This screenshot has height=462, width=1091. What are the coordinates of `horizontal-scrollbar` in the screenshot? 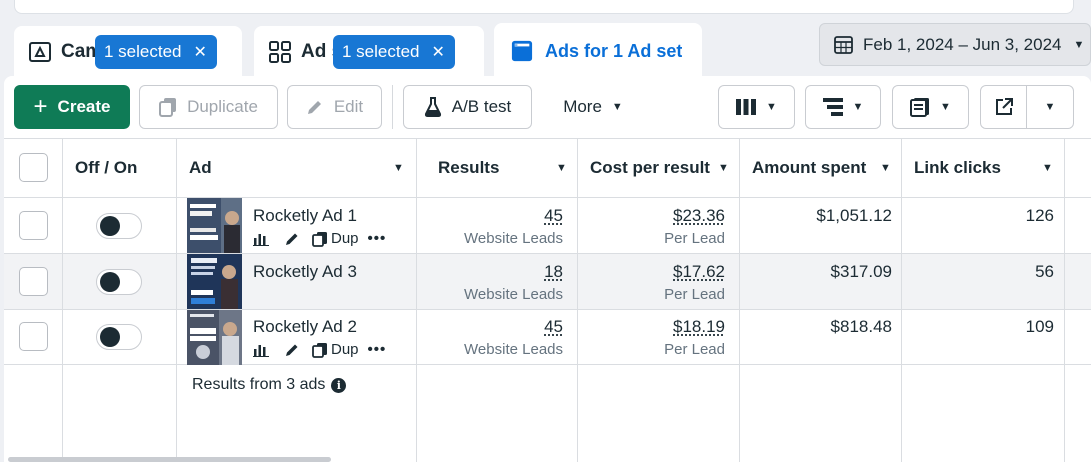 It's located at (169, 459).